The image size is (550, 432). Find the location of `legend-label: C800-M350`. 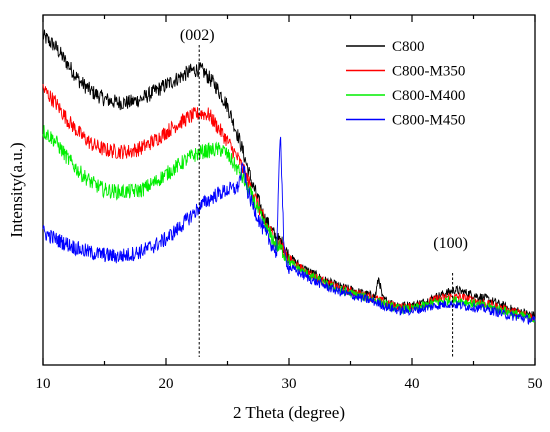

legend-label: C800-M350 is located at coordinates (428, 72).